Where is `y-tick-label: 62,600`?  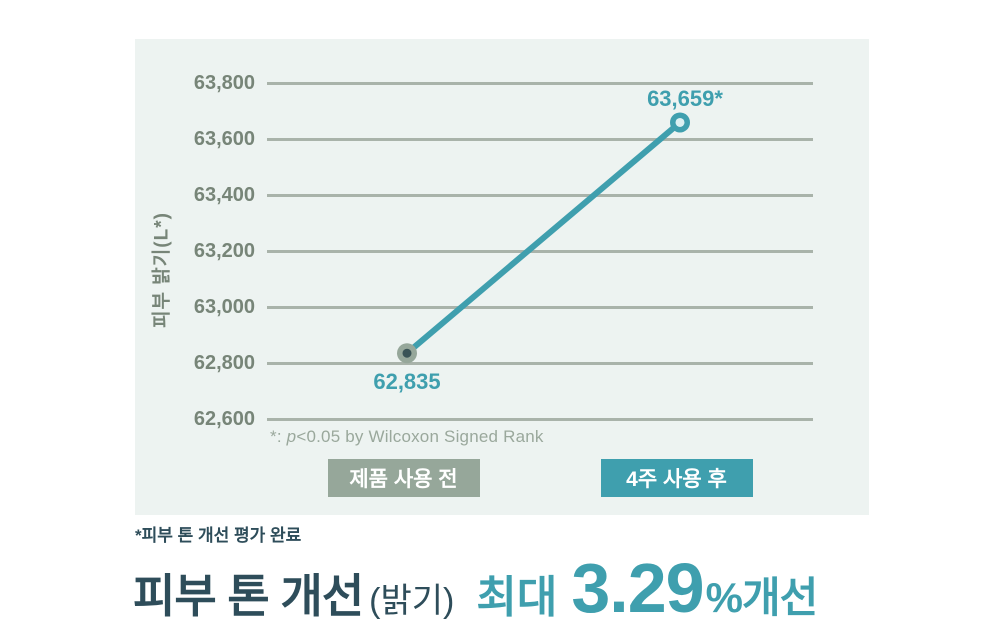
y-tick-label: 62,600 is located at coordinates (224, 419).